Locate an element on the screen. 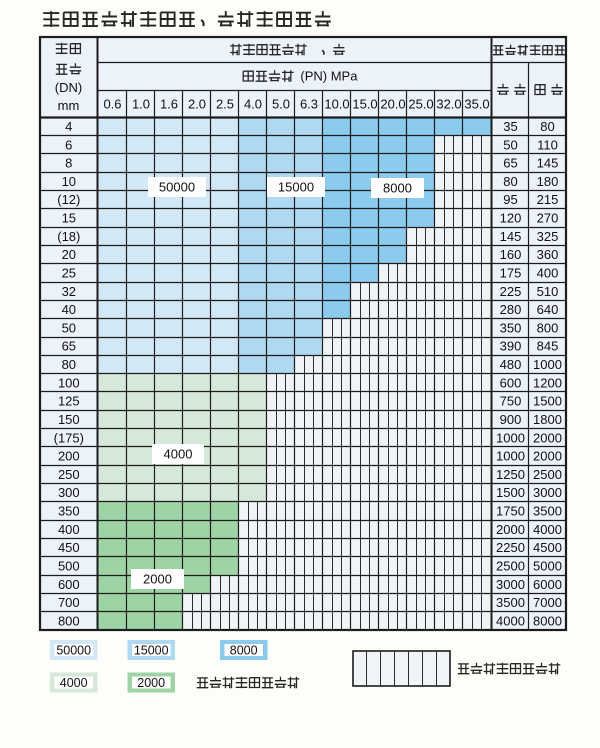 This screenshot has width=600, height=748. svg-text: 5.0 is located at coordinates (281, 104).